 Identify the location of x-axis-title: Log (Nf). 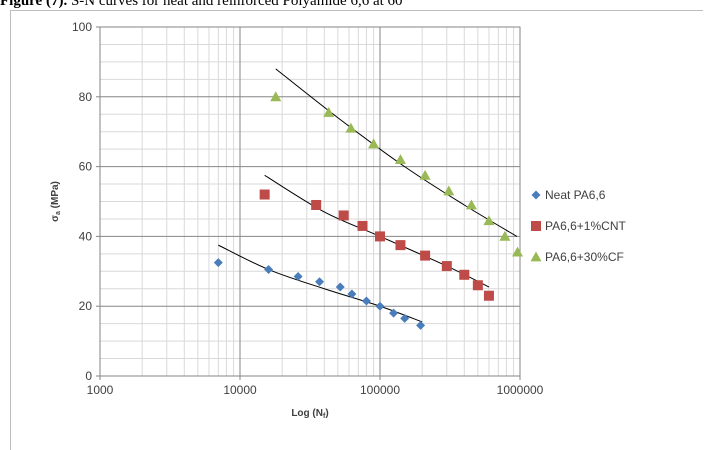
(309, 414).